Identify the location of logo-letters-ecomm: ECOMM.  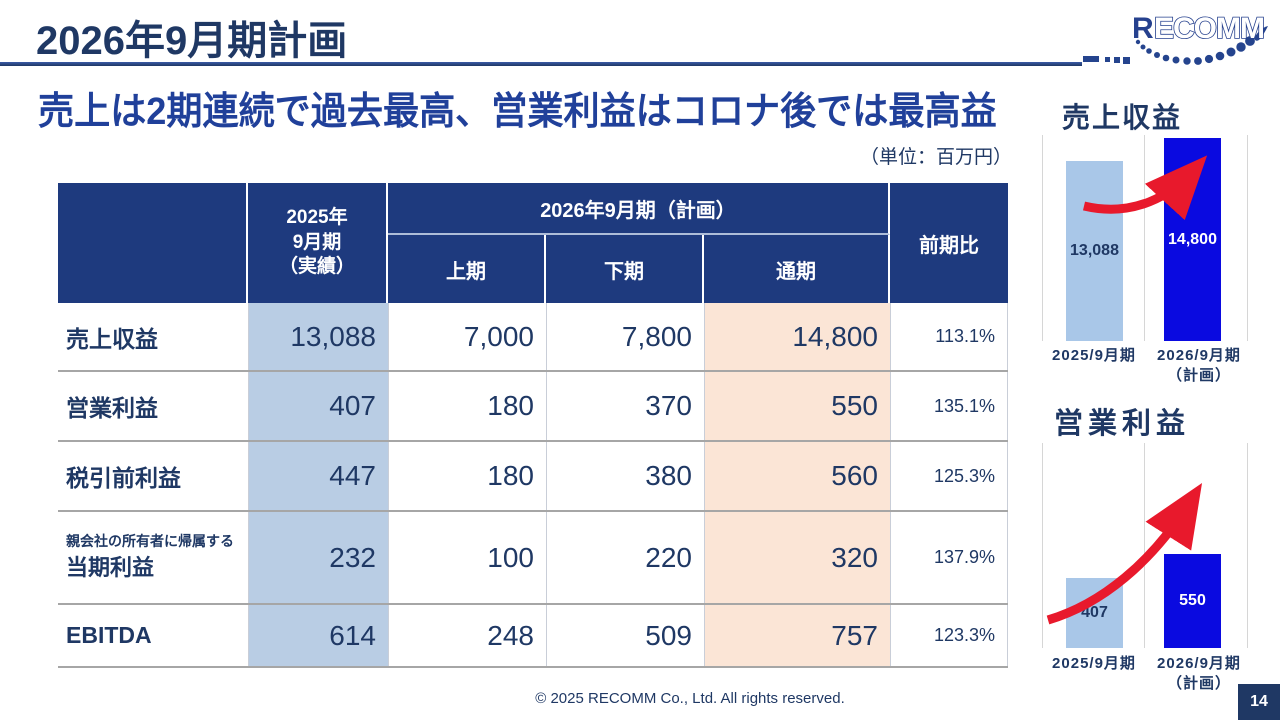
(1209, 28).